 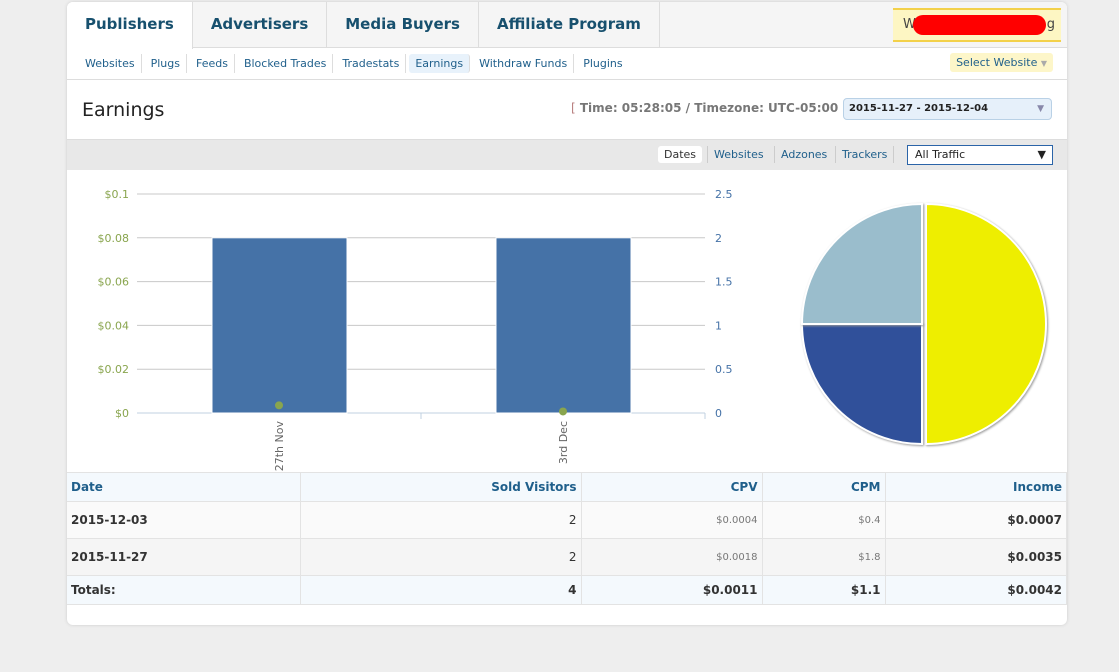 What do you see at coordinates (110, 63) in the screenshot?
I see `subnav-websites: Websites` at bounding box center [110, 63].